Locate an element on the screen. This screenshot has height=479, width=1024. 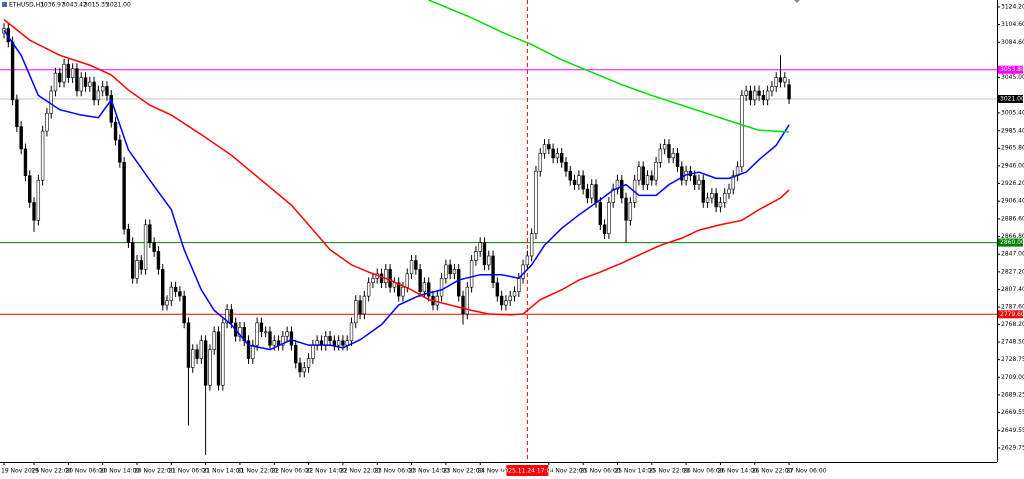
level-label: 2779.60 is located at coordinates (1012, 314).